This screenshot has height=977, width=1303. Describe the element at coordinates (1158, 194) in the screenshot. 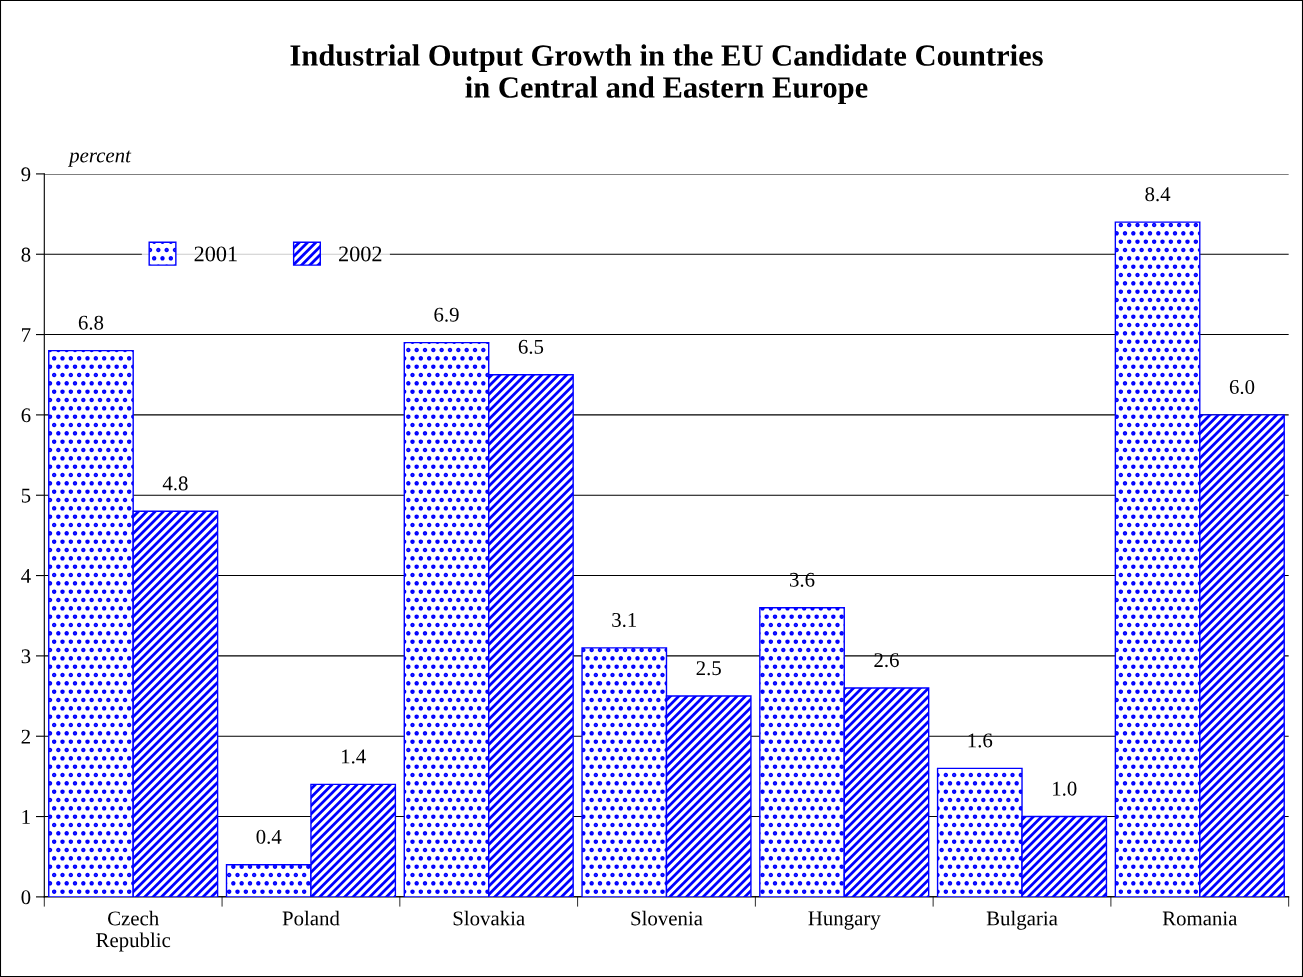

I see `data-label: 8.4` at that location.